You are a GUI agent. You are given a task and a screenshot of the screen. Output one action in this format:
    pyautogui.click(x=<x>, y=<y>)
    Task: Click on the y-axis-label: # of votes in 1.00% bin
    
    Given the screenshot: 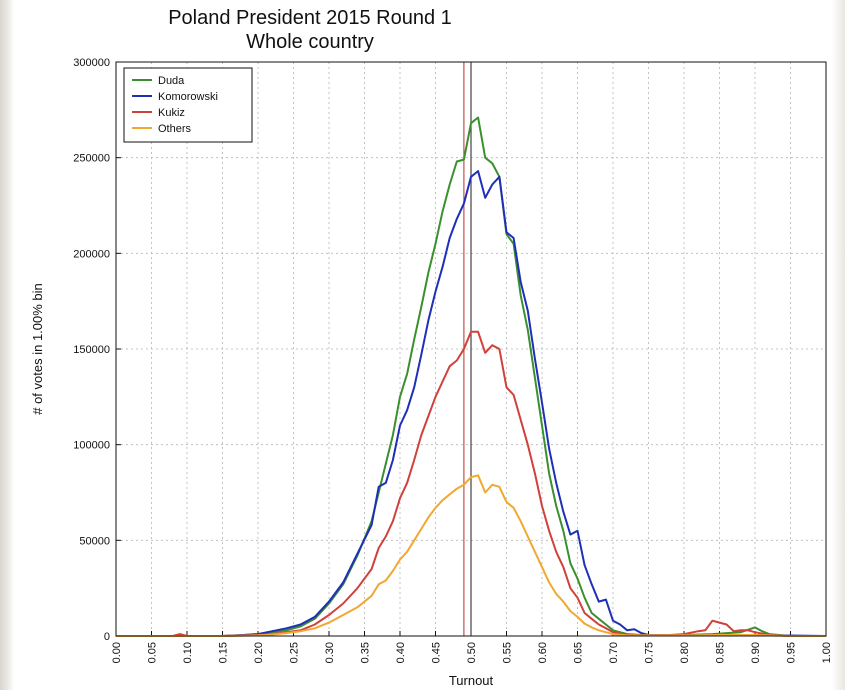 What is the action you would take?
    pyautogui.click(x=37, y=349)
    